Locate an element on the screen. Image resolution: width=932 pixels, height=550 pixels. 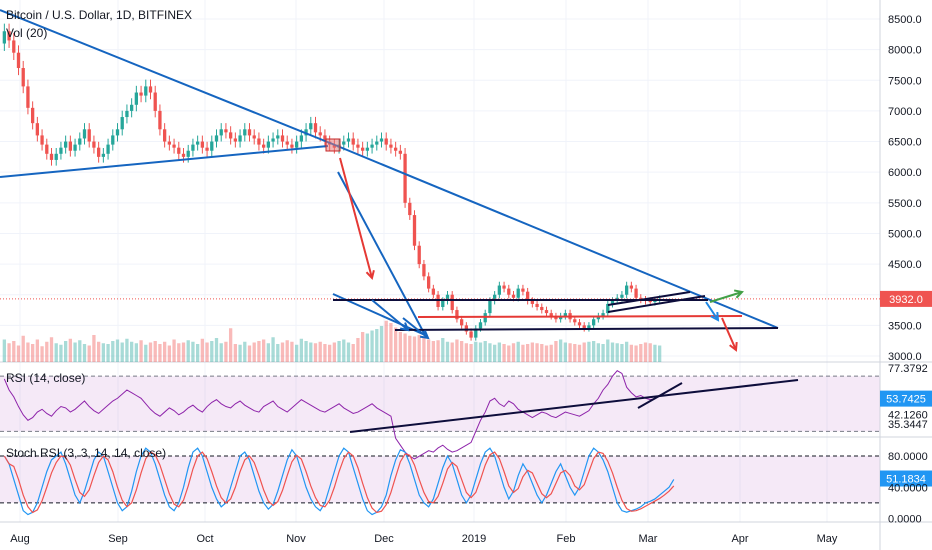
x-axis-label-apr: Apr is located at coordinates (739, 539).